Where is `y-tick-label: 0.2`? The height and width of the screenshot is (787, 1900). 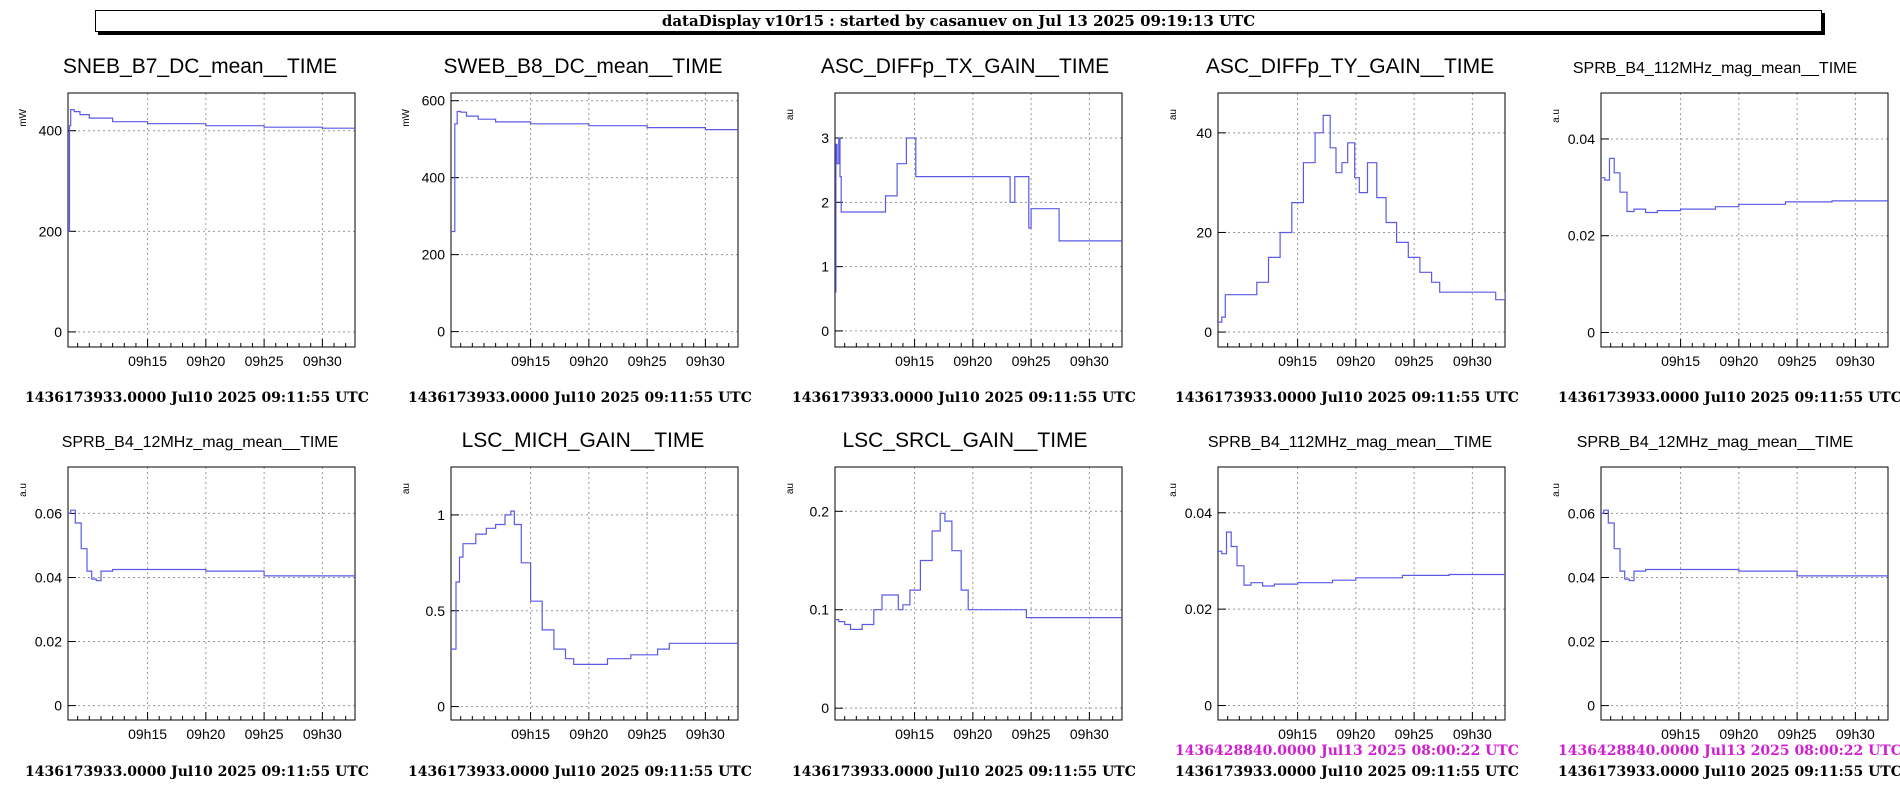
y-tick-label: 0.2 is located at coordinates (820, 511).